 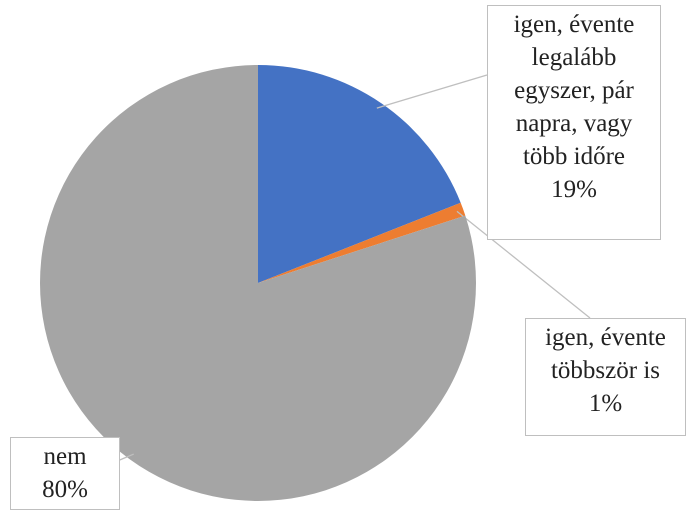 What do you see at coordinates (65, 456) in the screenshot?
I see `label-name: nem` at bounding box center [65, 456].